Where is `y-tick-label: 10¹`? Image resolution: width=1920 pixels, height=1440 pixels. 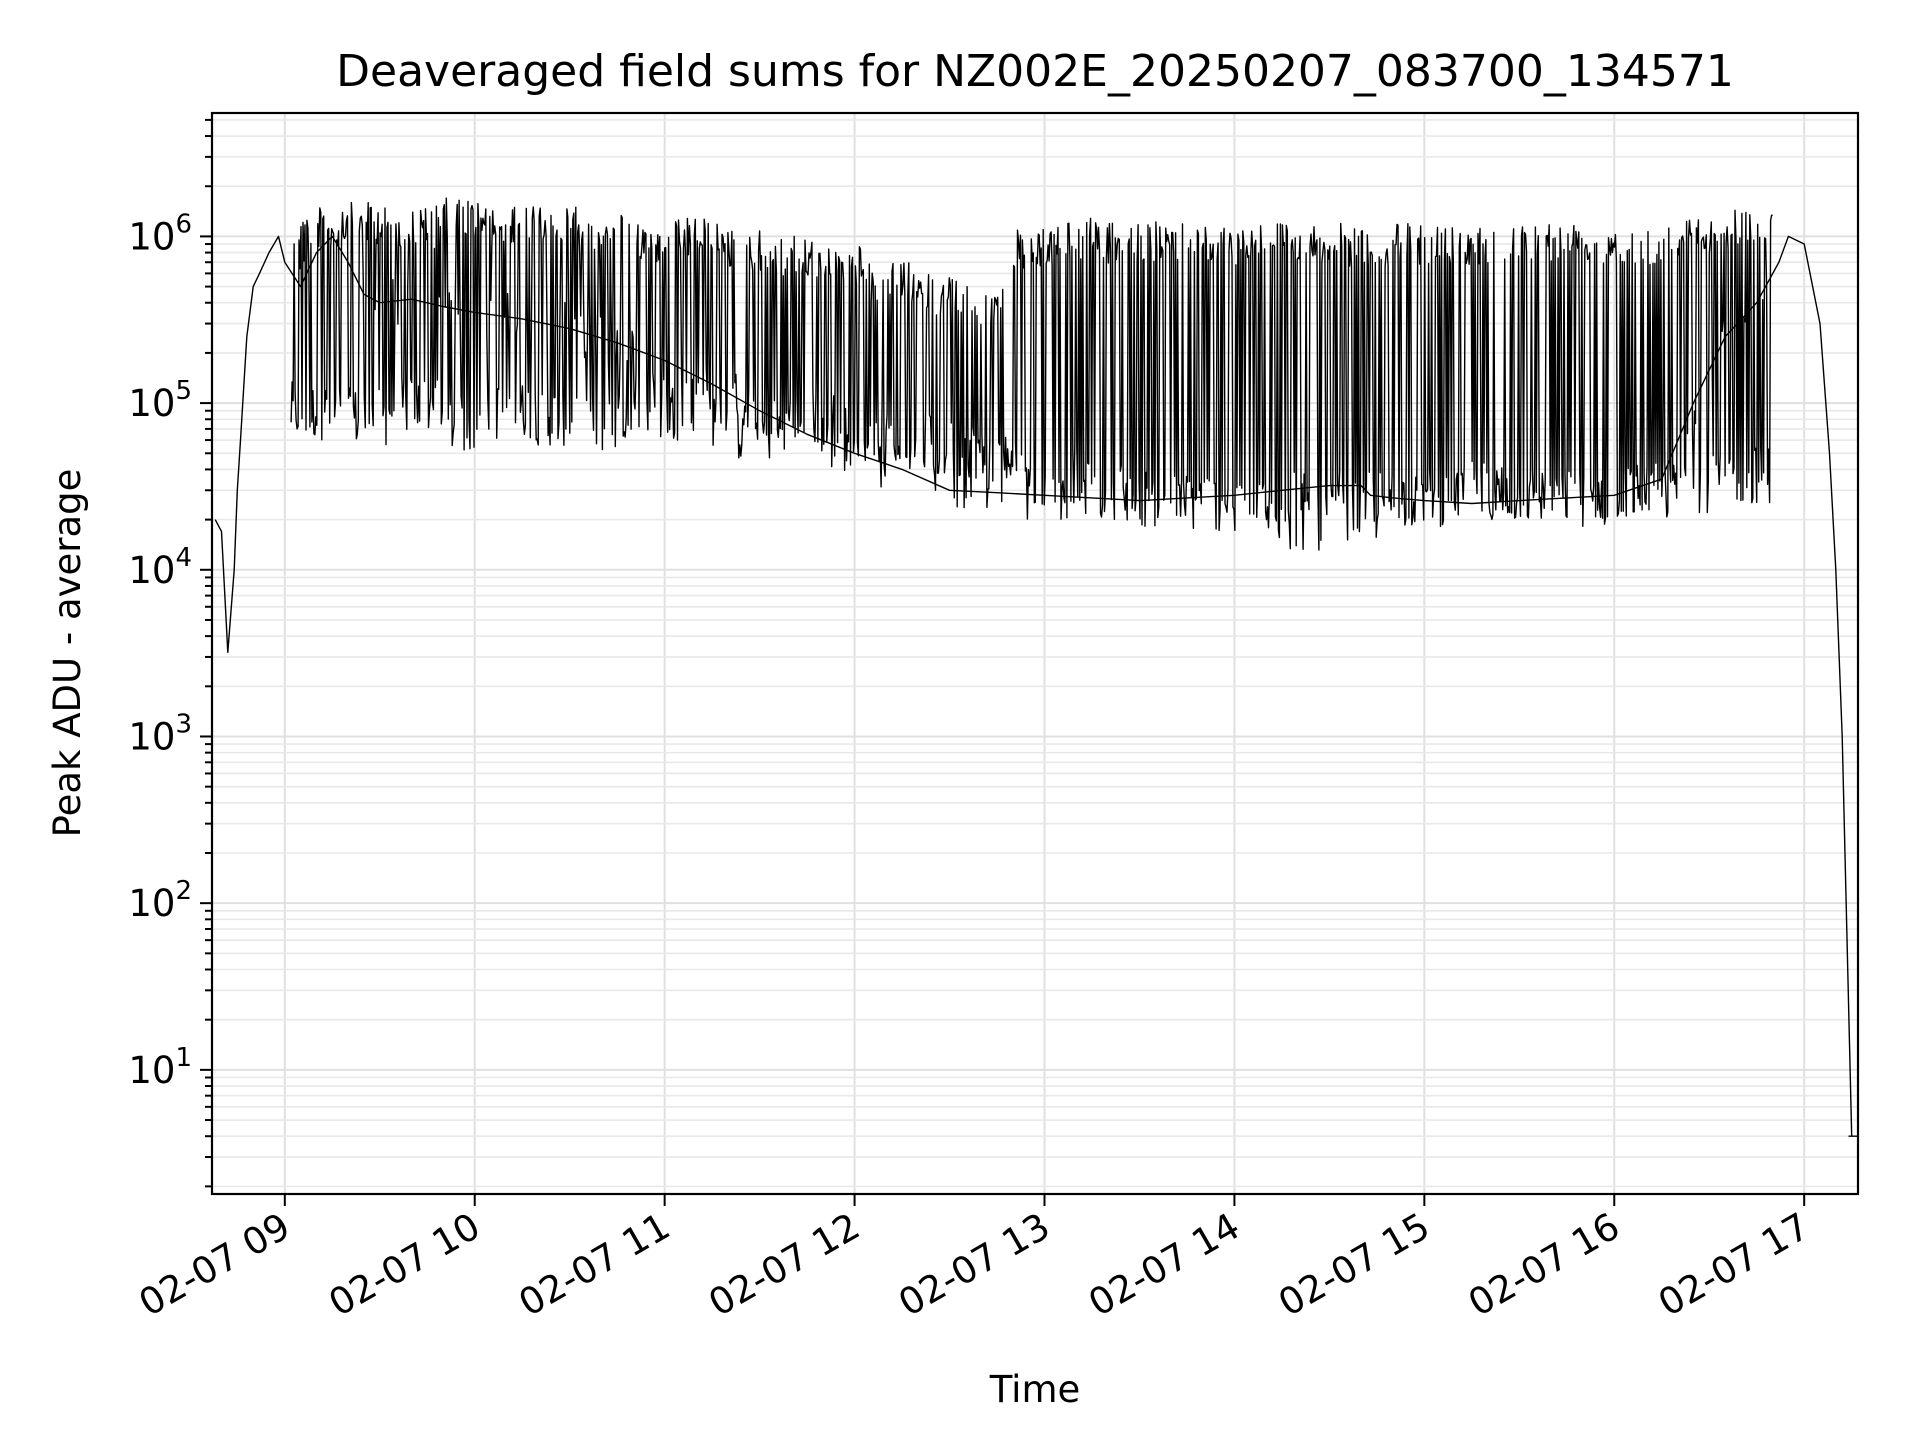 y-tick-label: 10¹ is located at coordinates (160, 1067).